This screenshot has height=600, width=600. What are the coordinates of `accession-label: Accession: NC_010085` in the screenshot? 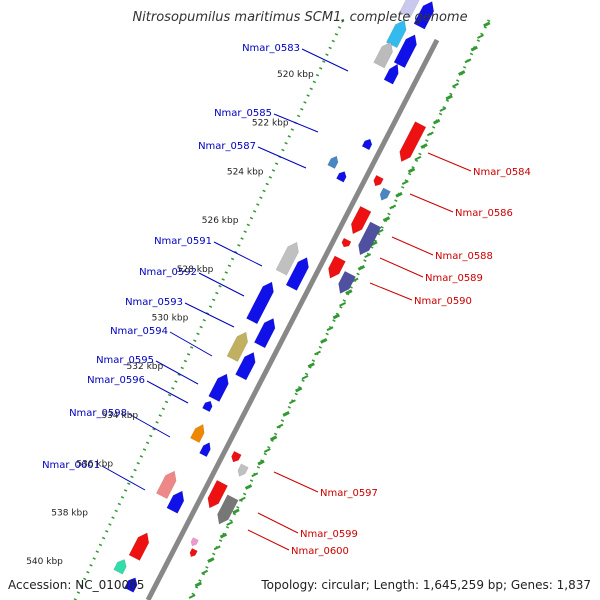 It's located at (76, 585).